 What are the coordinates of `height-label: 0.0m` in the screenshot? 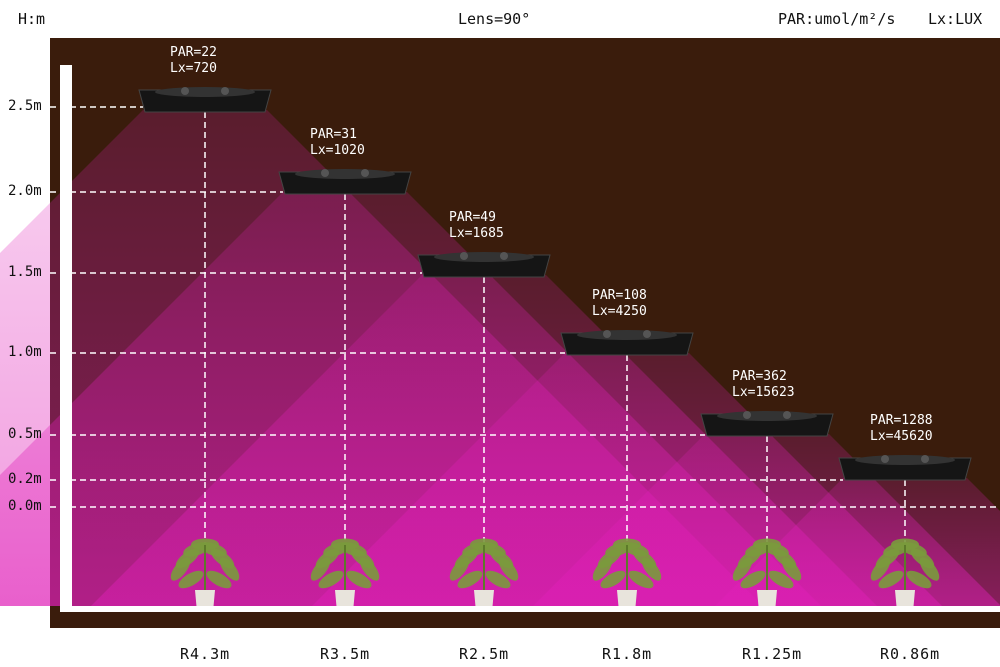 It's located at (25, 506).